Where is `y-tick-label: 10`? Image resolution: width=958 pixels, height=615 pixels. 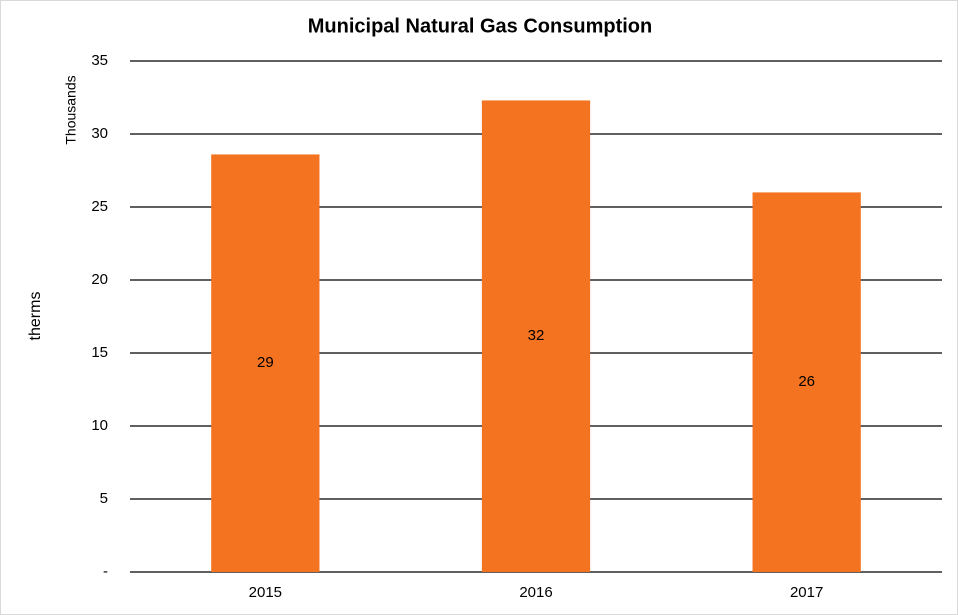
y-tick-label: 10 is located at coordinates (99, 425).